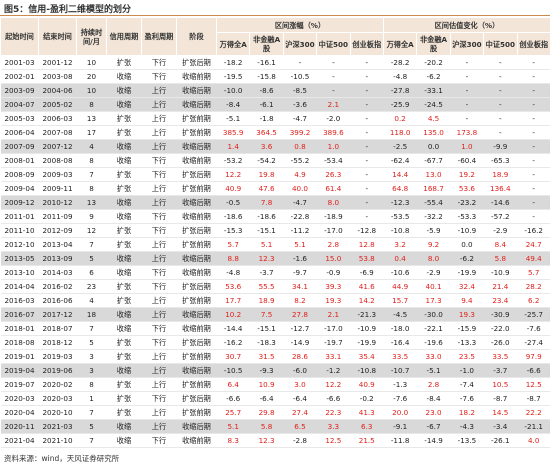 The image size is (550, 468). I want to click on table-cell: 27.4, so click(300, 412).